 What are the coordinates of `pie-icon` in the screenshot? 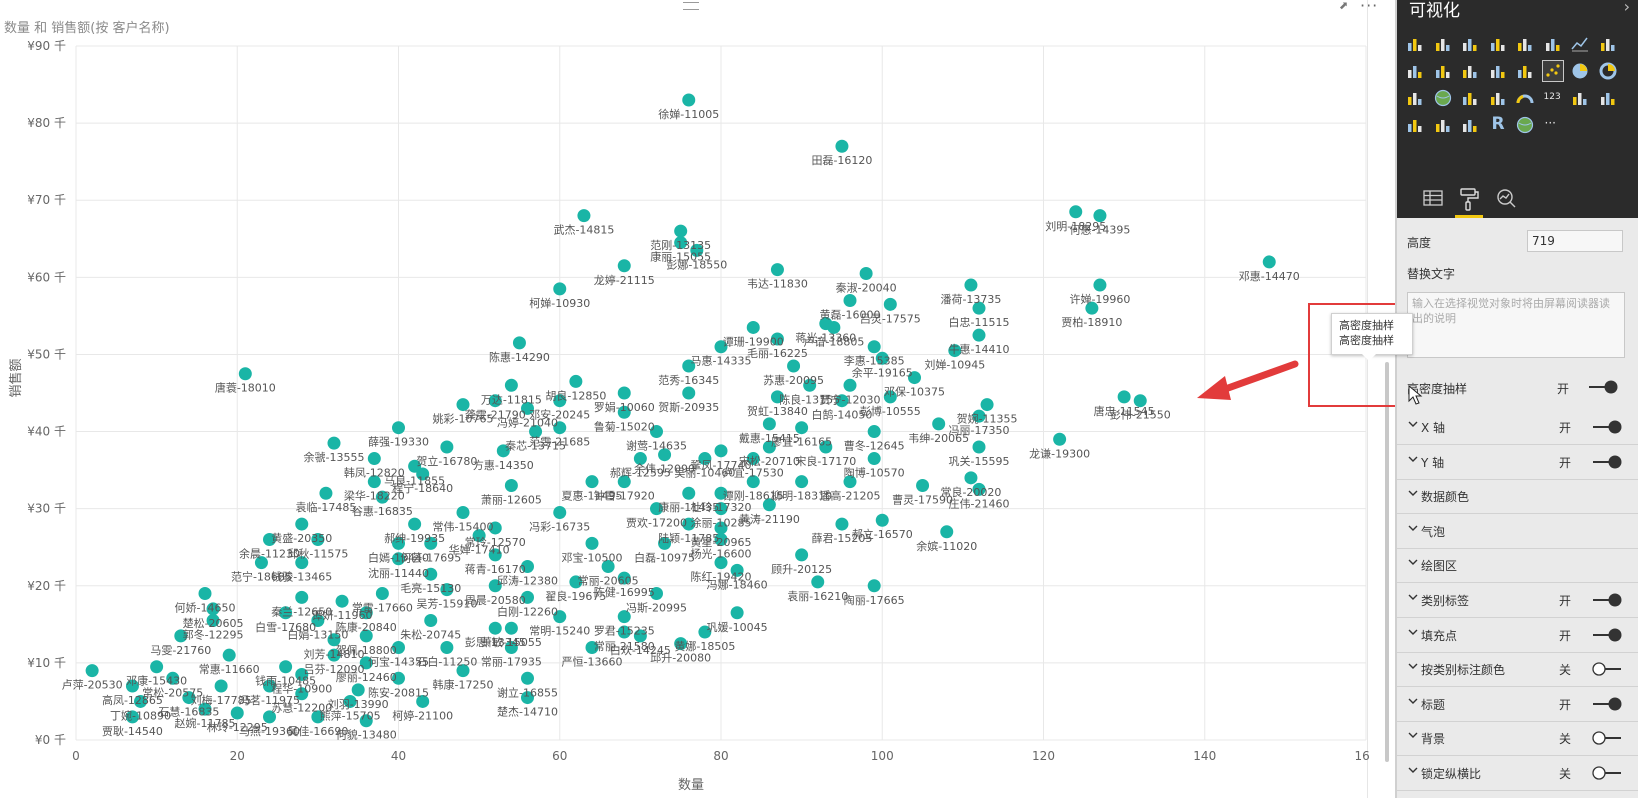 It's located at (1580, 71).